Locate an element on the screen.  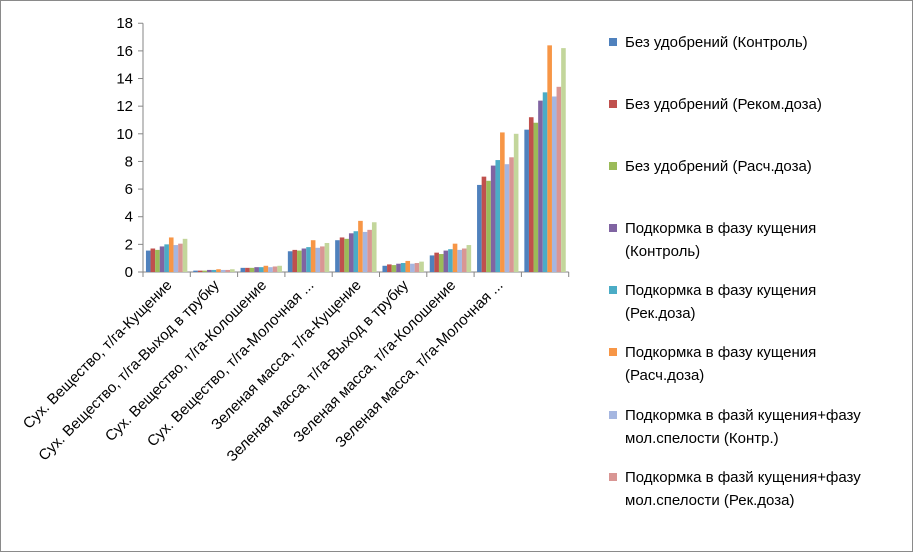
y-tick-label: 16 is located at coordinates (124, 51).